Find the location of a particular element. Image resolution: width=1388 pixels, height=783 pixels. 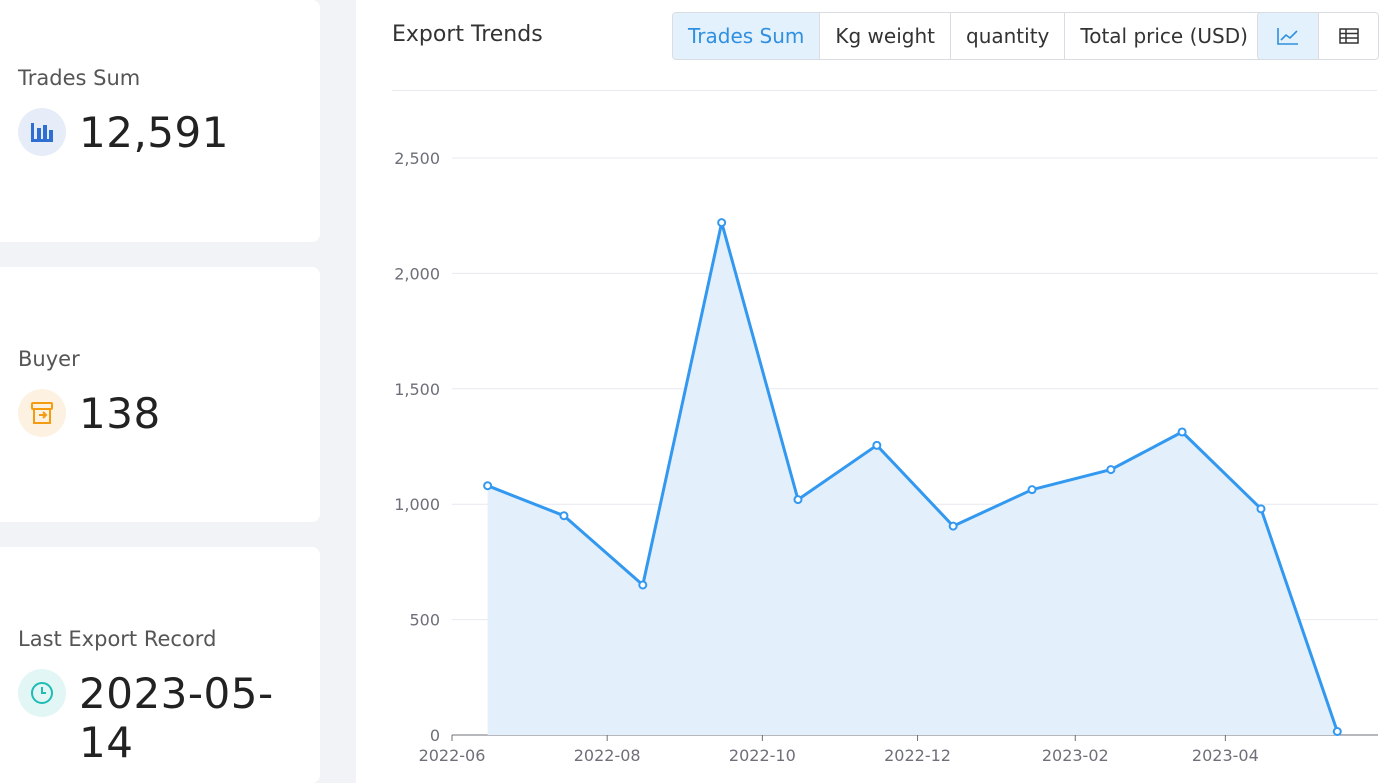

tab-quantity: quantity is located at coordinates (1007, 36).